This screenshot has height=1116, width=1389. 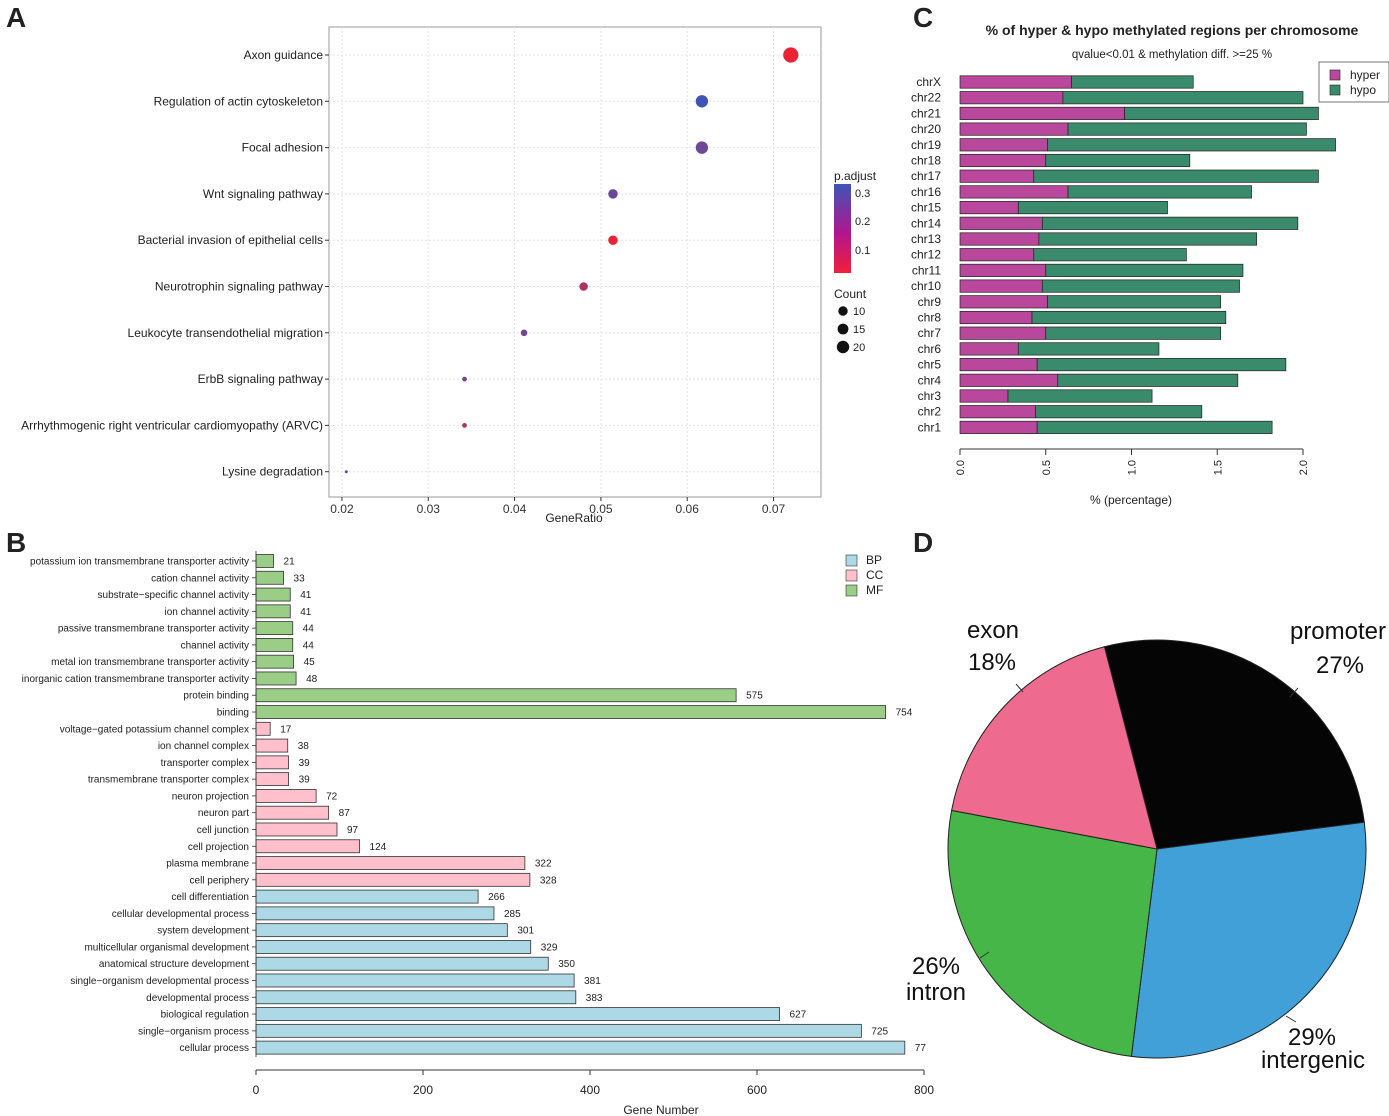 I want to click on value-label: 627, so click(x=798, y=1015).